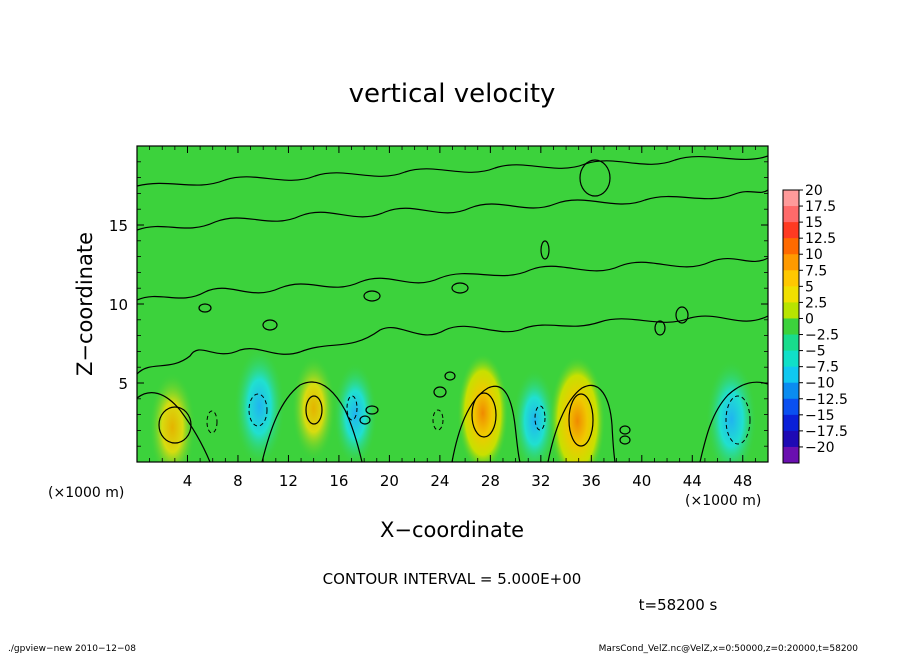  What do you see at coordinates (678, 605) in the screenshot?
I see `time-label: t=58200 s` at bounding box center [678, 605].